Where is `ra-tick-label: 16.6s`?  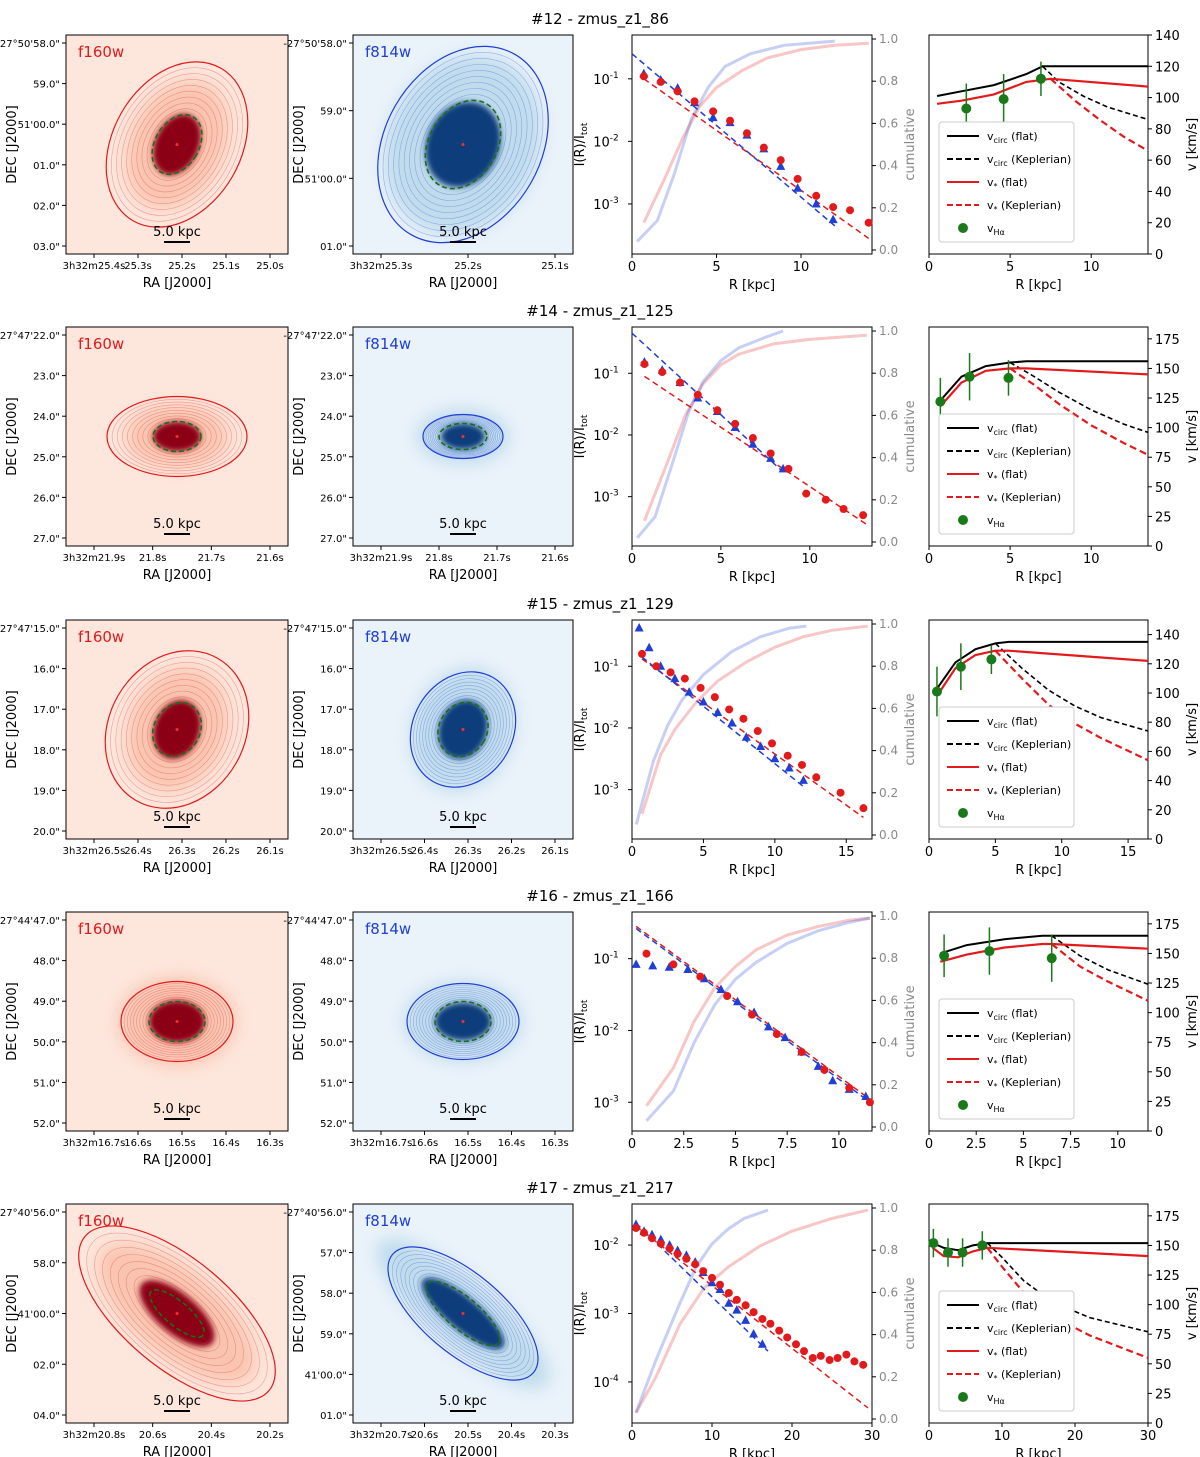 ra-tick-label: 16.6s is located at coordinates (137, 1143).